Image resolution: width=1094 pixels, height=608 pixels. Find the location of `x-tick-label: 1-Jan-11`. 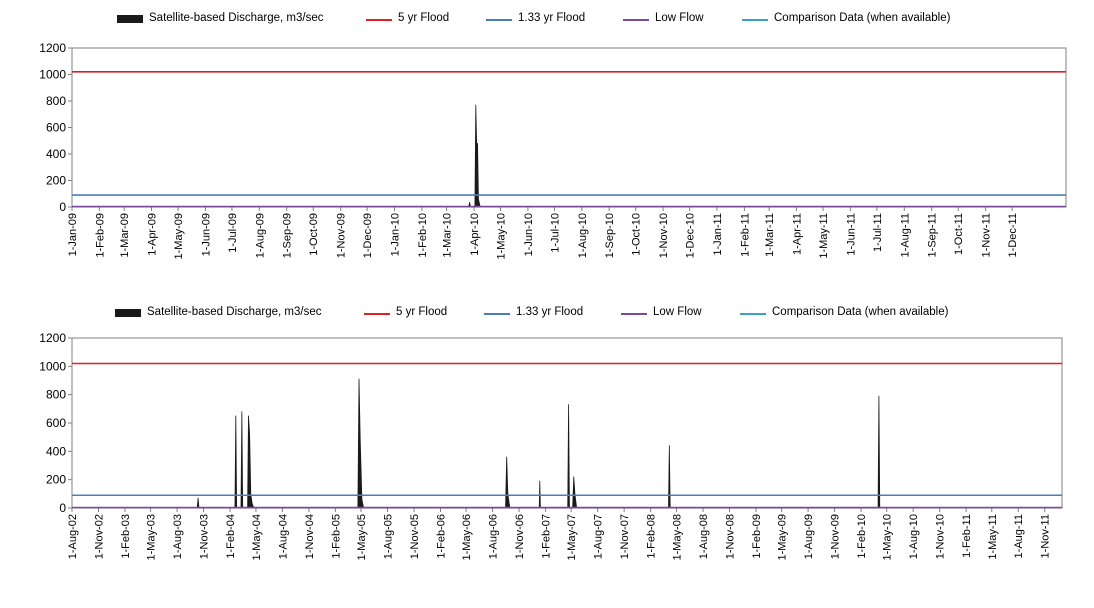

x-tick-label: 1-Jan-11 is located at coordinates (718, 234).